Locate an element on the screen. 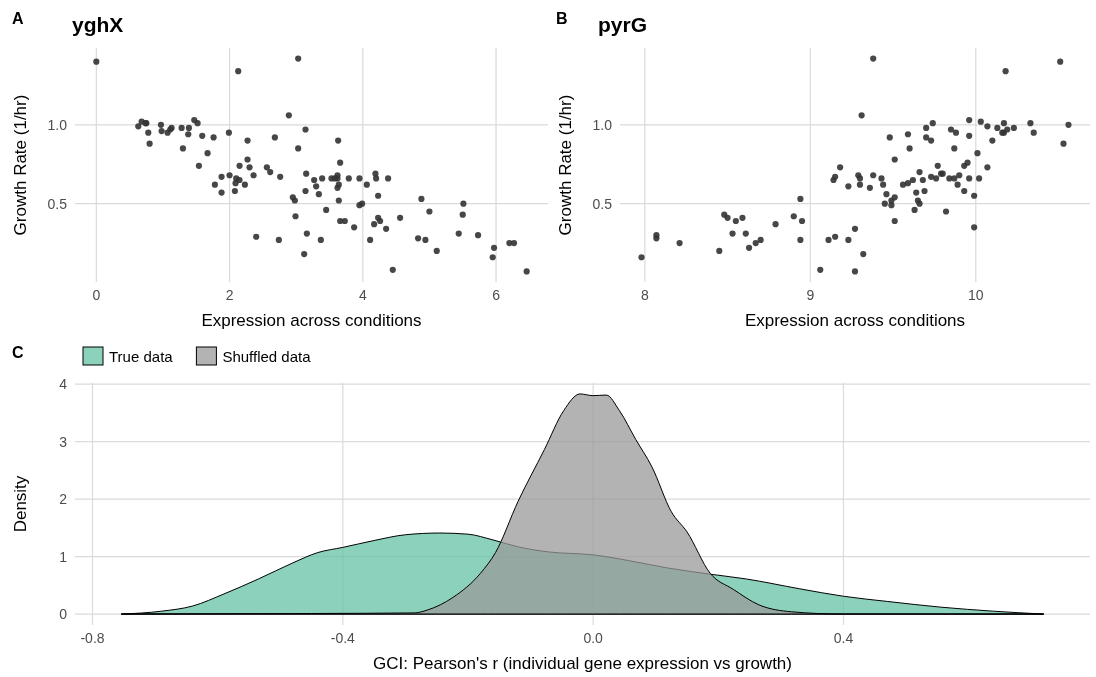 This screenshot has height=677, width=1096. chart-title: yghX is located at coordinates (98, 24).